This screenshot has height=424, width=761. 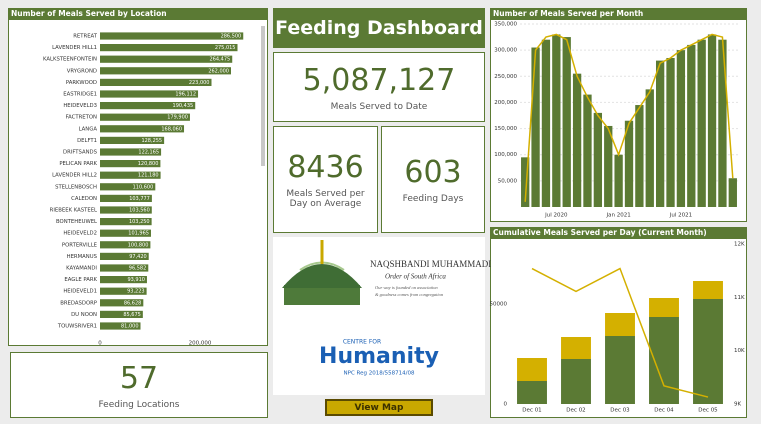 What do you see at coordinates (171, 129) in the screenshot?
I see `value-label: 168,060` at bounding box center [171, 129].